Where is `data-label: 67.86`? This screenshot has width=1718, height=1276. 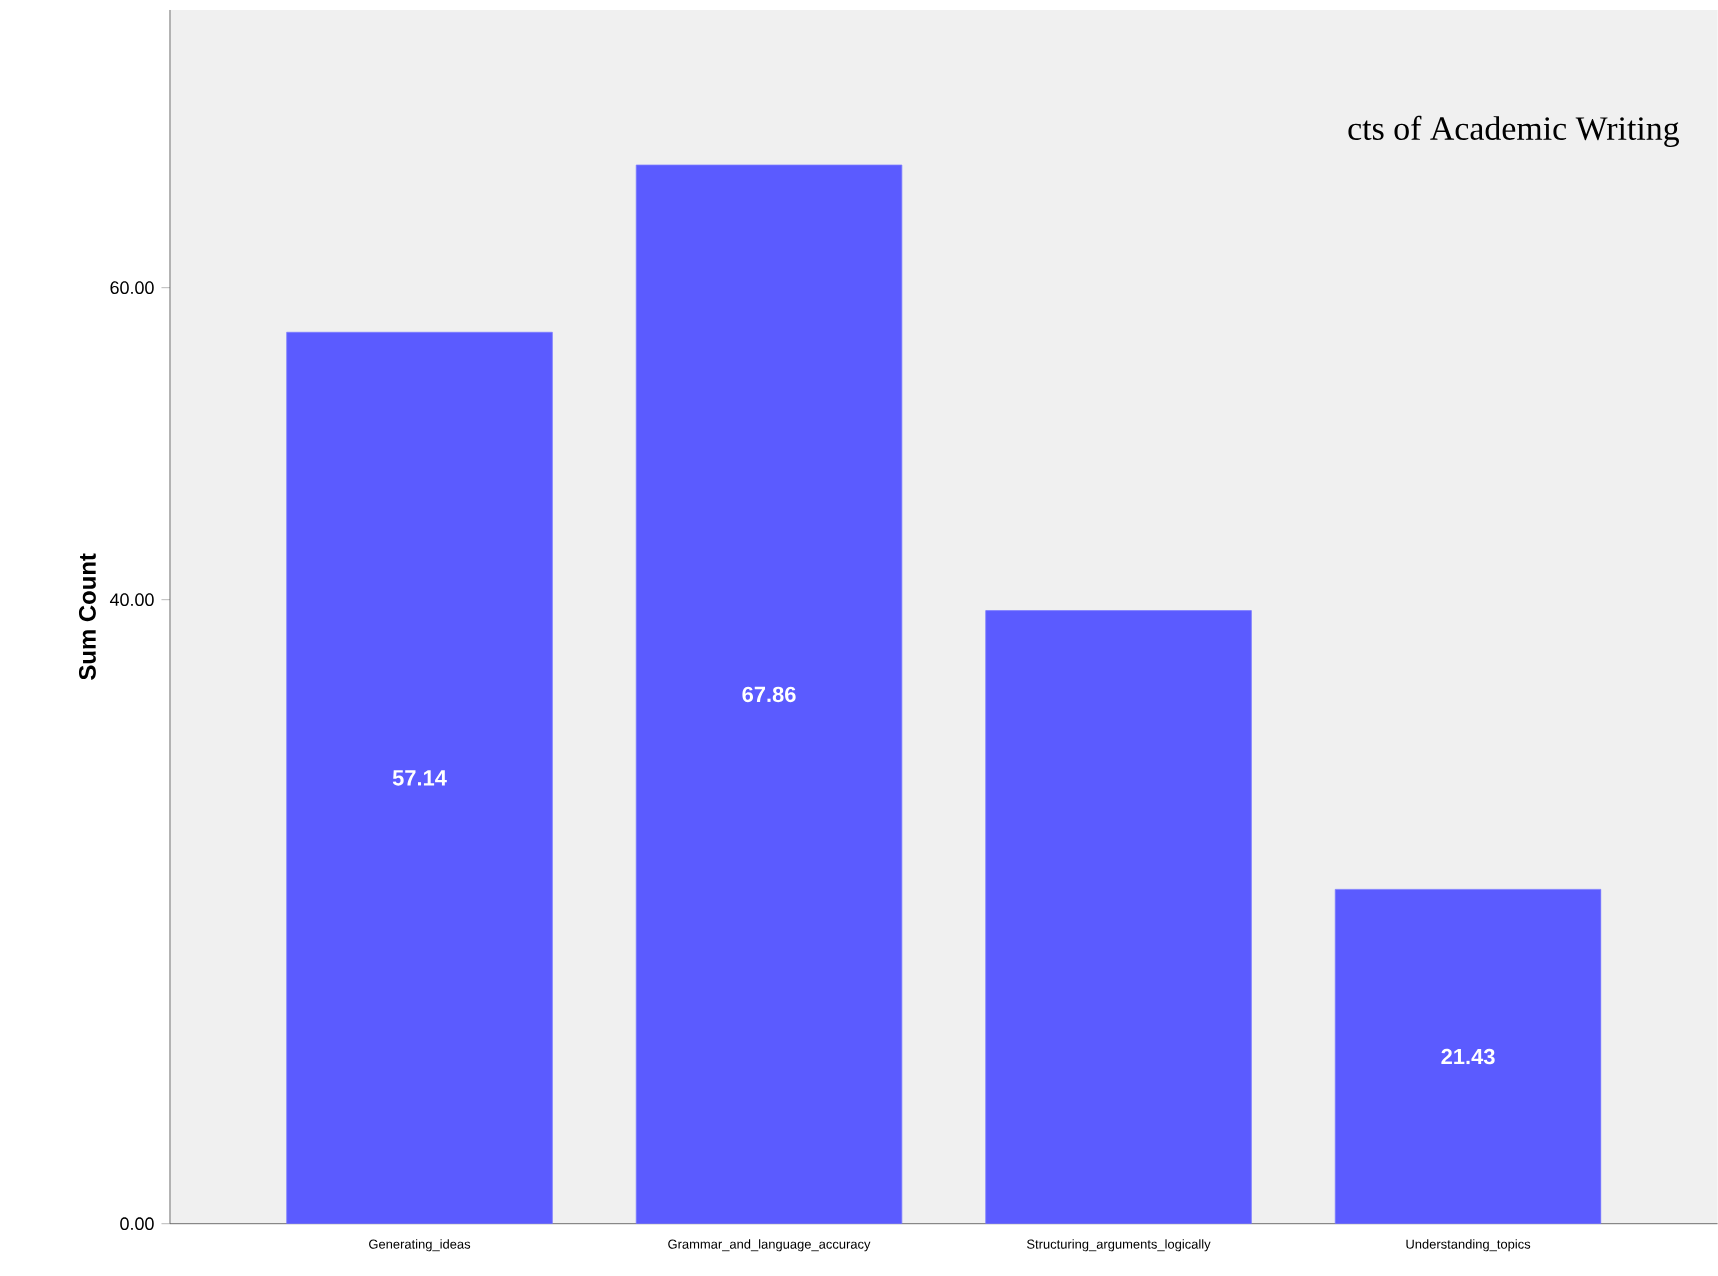
data-label: 67.86 is located at coordinates (769, 694).